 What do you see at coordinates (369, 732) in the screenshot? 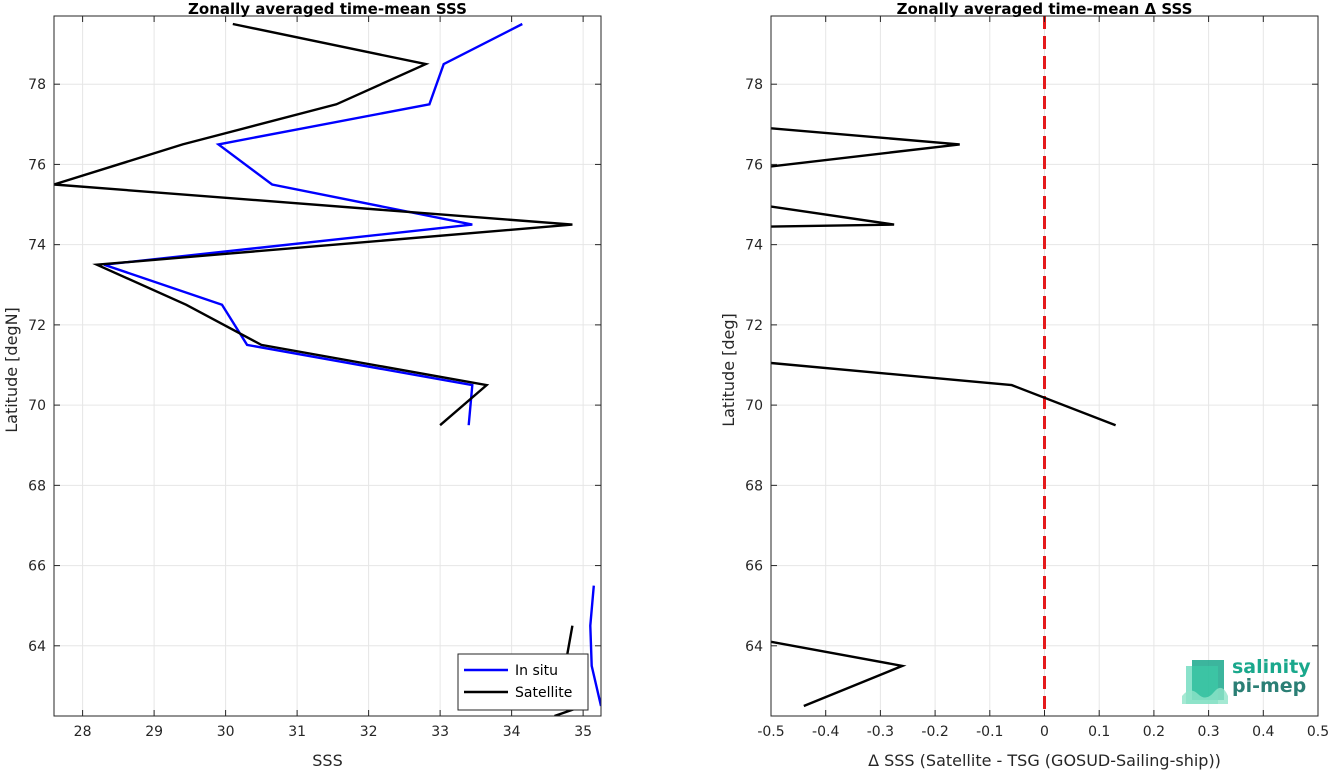
I see `x-tick-label: 32` at bounding box center [369, 732].